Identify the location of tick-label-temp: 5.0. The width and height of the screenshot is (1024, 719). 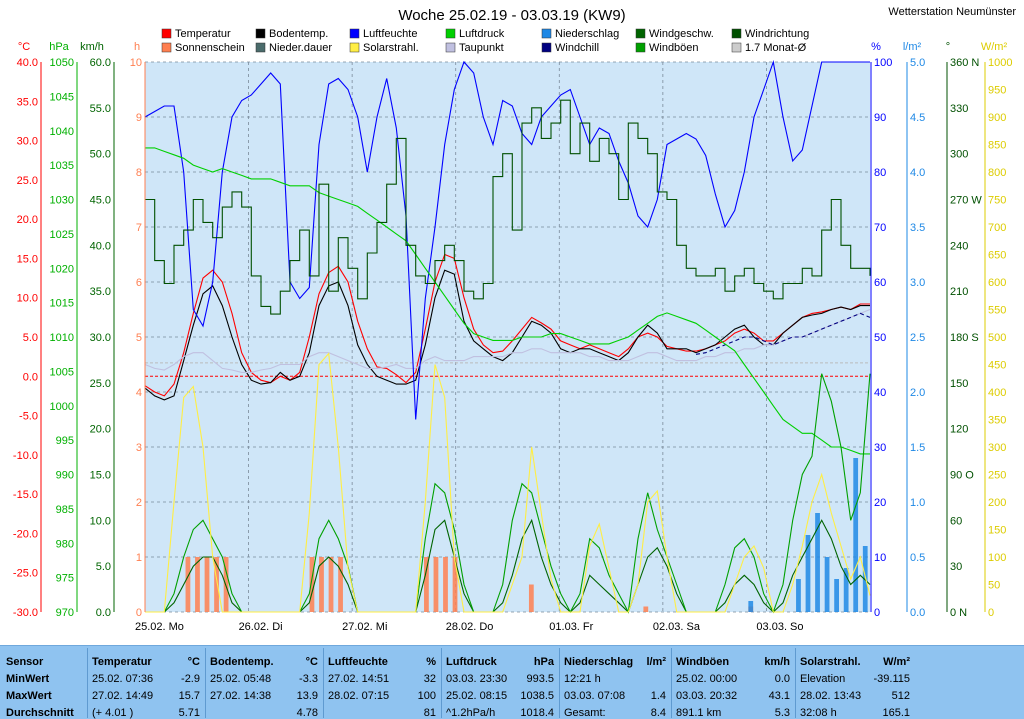
(30, 338).